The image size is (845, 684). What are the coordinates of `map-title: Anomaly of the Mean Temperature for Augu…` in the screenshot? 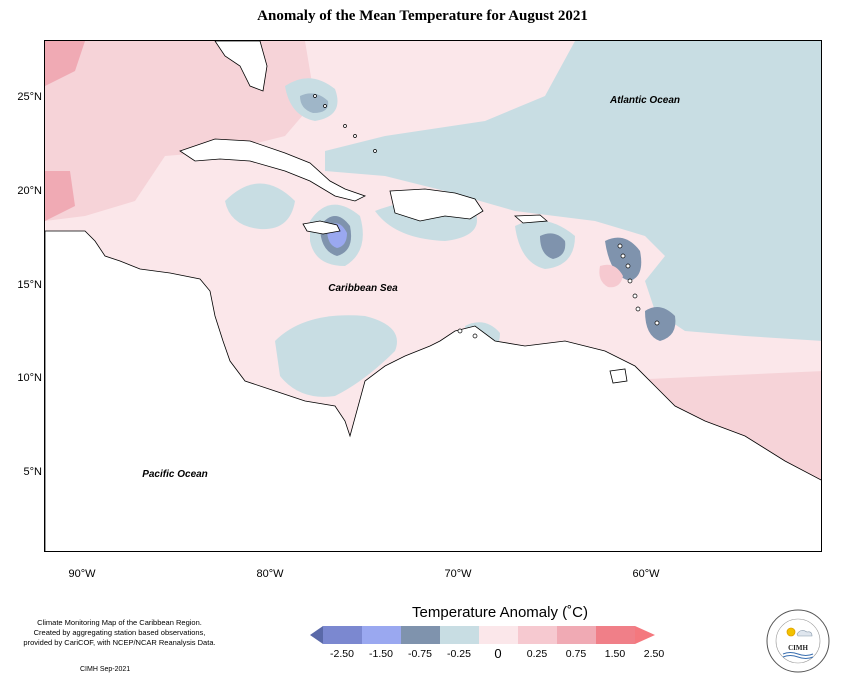 It's located at (422, 16).